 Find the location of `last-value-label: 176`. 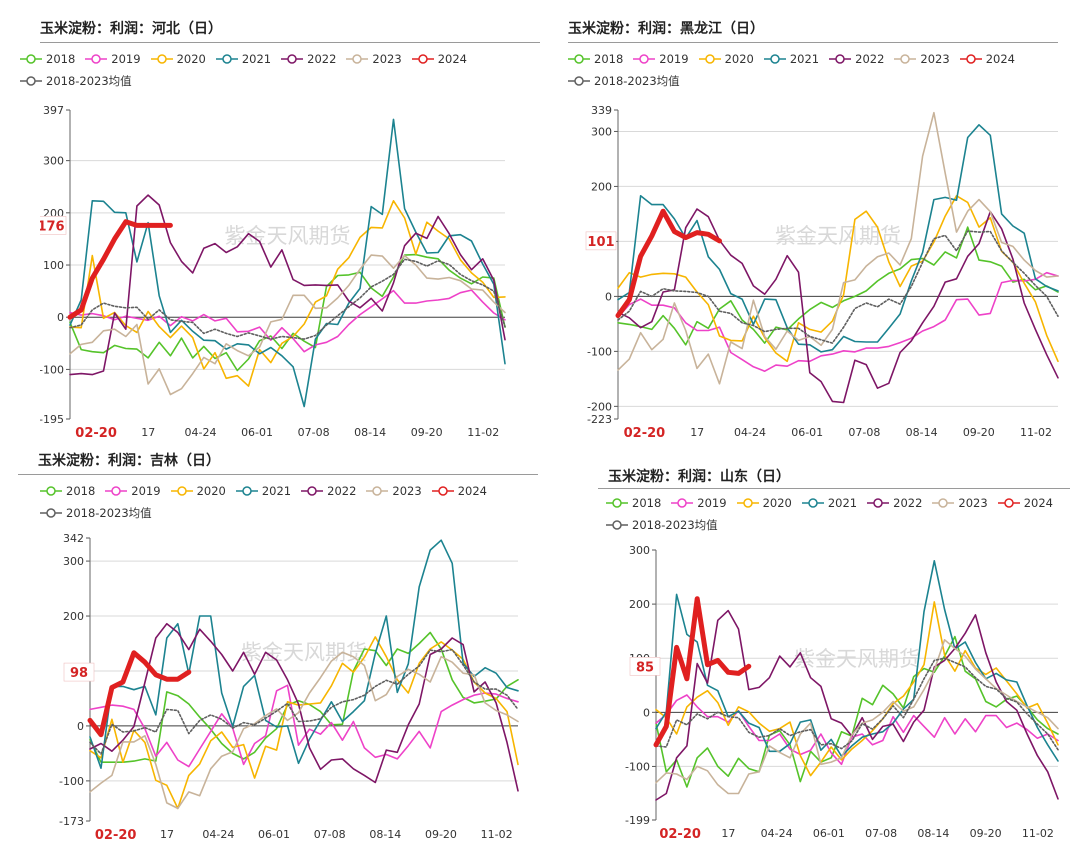

last-value-label: 176 is located at coordinates (52, 226).